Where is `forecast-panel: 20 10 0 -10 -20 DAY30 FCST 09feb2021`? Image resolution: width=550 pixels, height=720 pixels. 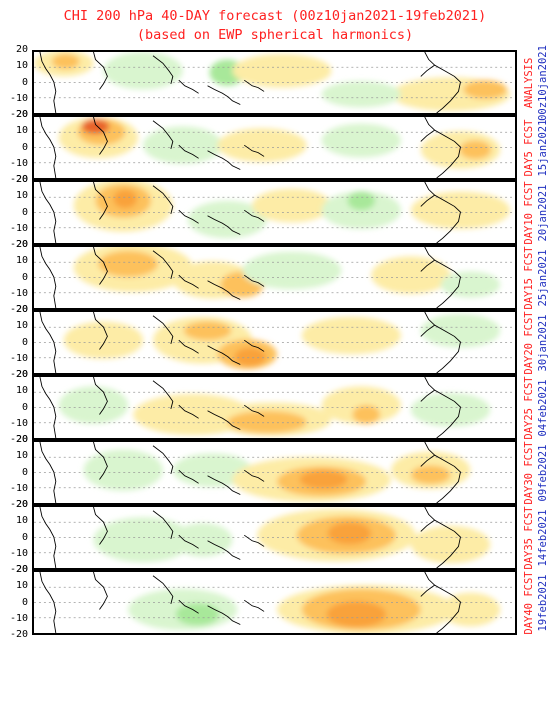
forecast-panel: 20 10 0 -10 -20 DAY30 FCST 09feb2021 is located at coordinates (275, 472).